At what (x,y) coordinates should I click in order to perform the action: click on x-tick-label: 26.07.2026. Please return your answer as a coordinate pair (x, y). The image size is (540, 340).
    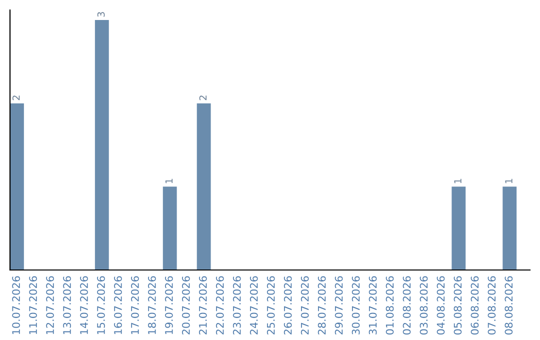
    Looking at the image, I should click on (288, 305).